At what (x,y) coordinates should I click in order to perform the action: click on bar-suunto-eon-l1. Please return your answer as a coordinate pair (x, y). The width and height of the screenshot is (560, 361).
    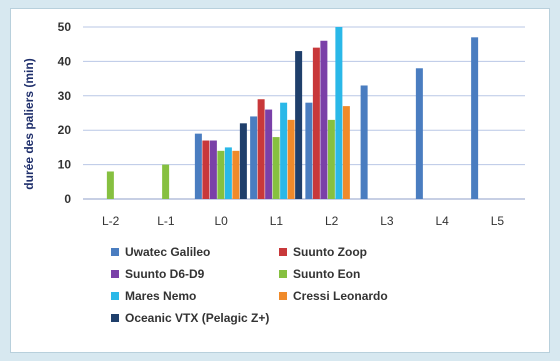
    Looking at the image, I should click on (276, 168).